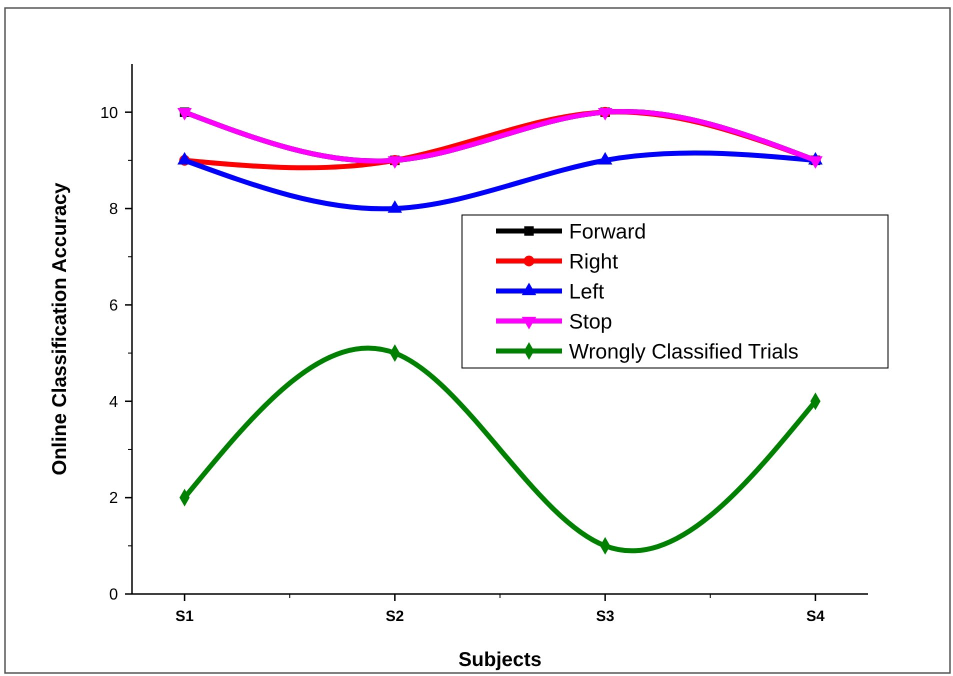  I want to click on y-tick-label: 2, so click(113, 499).